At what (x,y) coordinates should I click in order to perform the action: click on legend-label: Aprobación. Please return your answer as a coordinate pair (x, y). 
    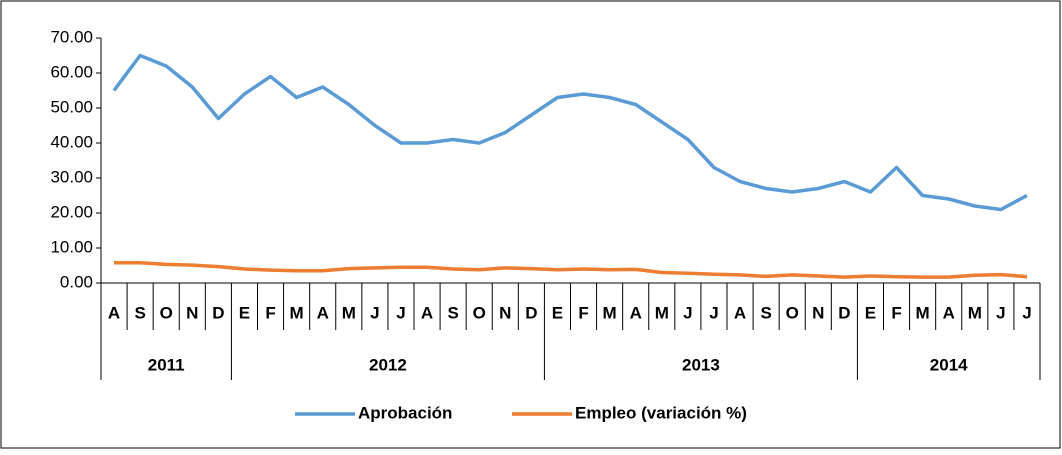
    Looking at the image, I should click on (405, 412).